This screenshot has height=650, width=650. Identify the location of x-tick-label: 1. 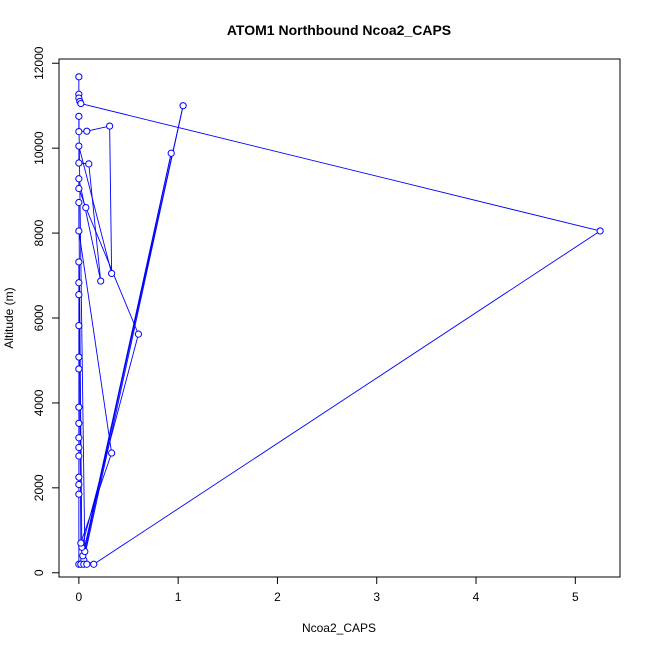
(178, 597).